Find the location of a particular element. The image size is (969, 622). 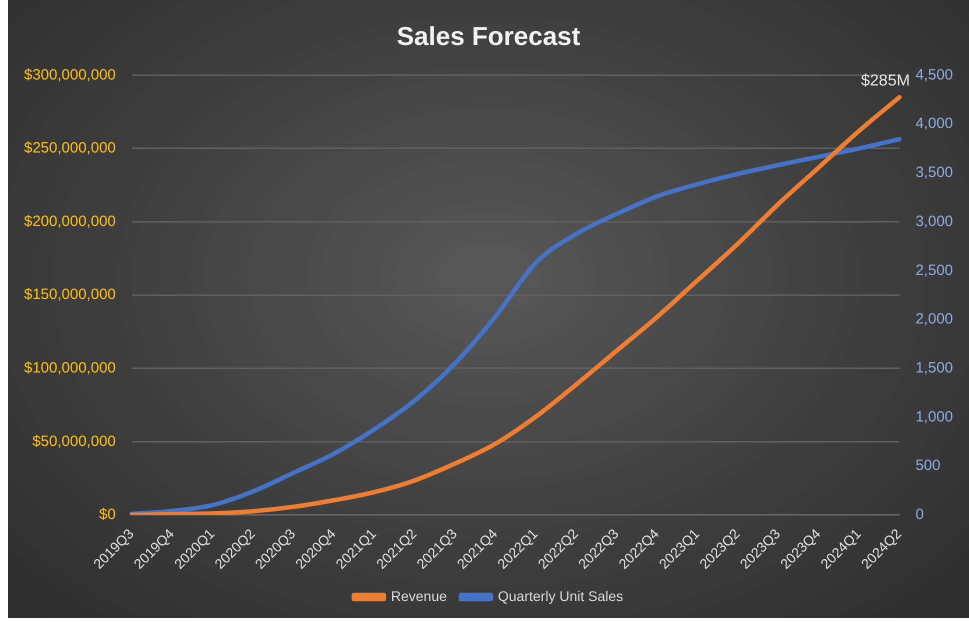

annotation: $285M is located at coordinates (885, 81).